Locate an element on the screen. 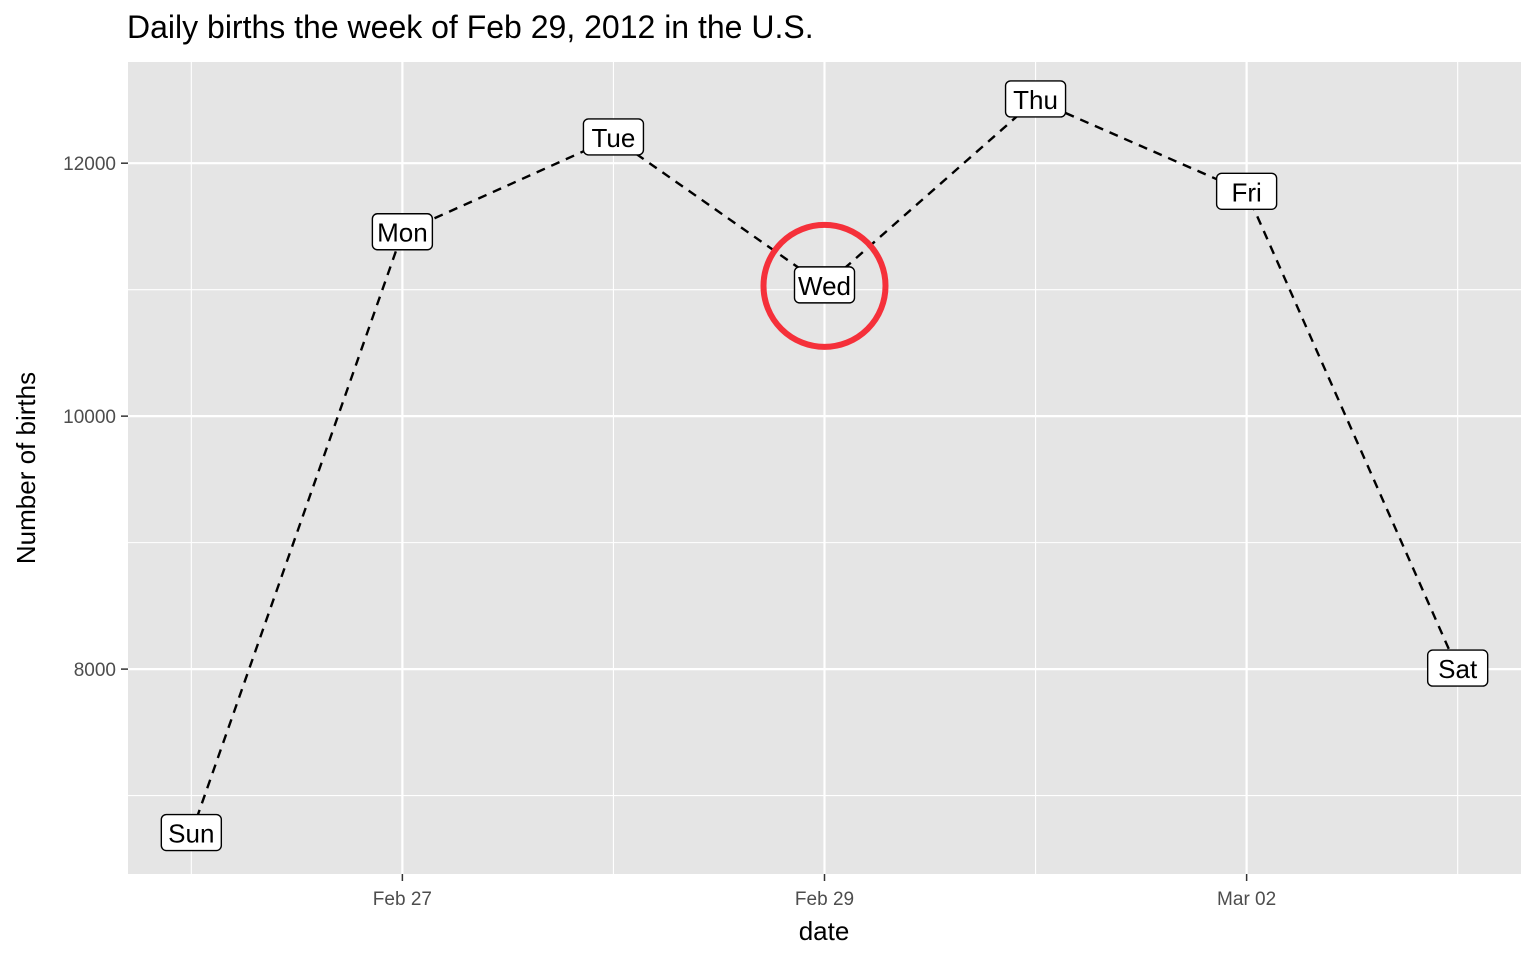  point-label-sat: Sat is located at coordinates (1457, 668).